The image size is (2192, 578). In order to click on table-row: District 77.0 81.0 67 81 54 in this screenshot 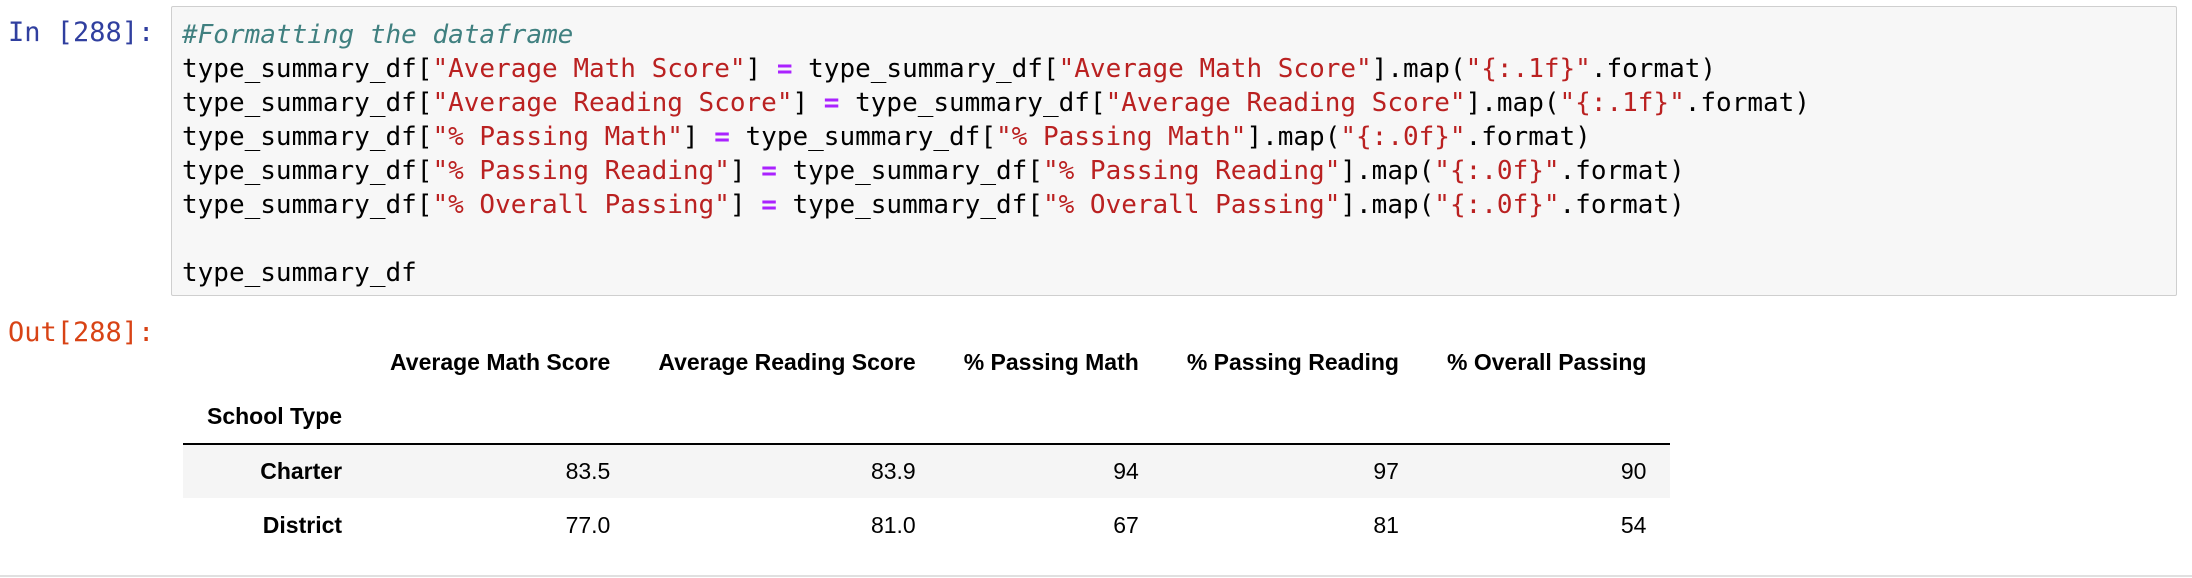, I will do `click(926, 525)`.